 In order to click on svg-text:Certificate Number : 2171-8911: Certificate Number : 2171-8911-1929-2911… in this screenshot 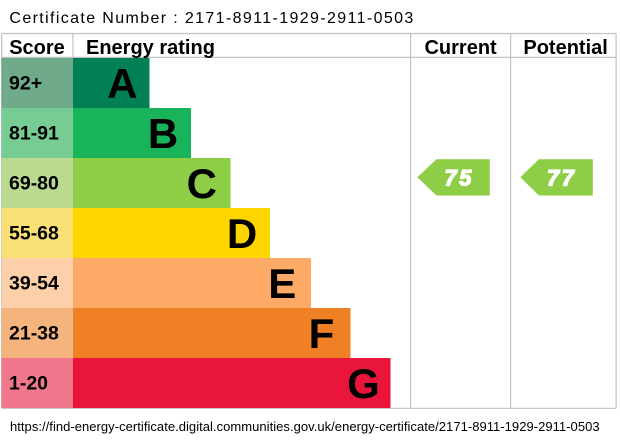, I will do `click(211, 18)`.